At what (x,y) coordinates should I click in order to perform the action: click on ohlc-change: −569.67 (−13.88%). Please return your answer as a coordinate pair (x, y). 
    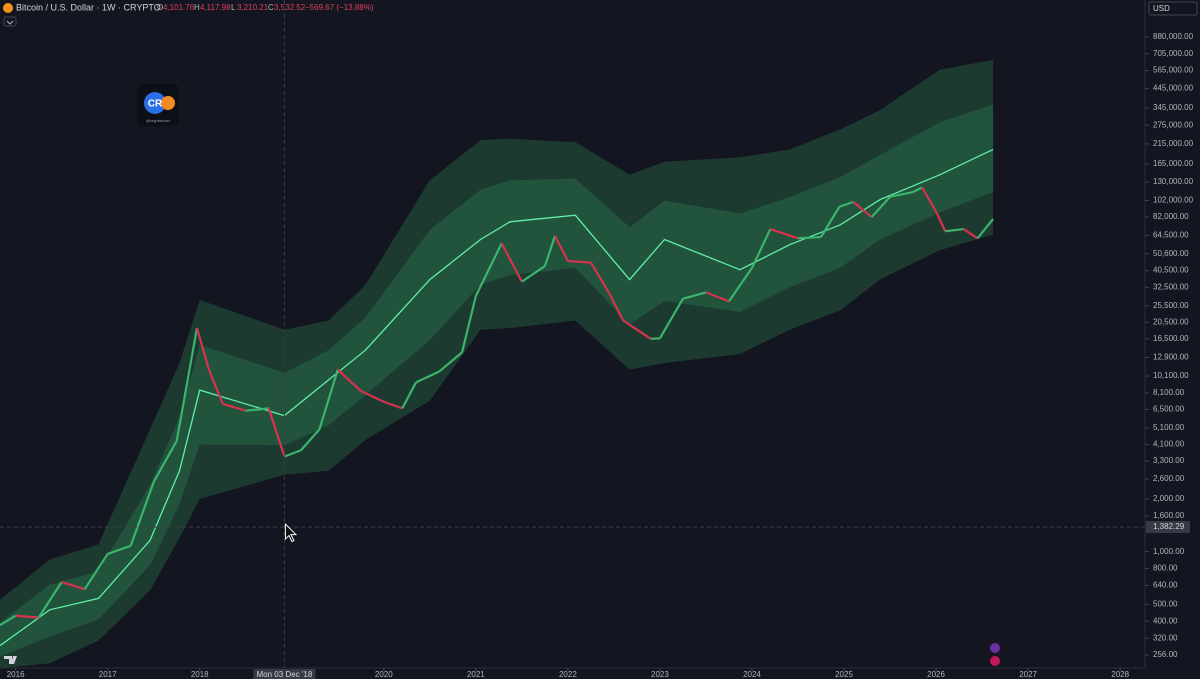
    Looking at the image, I should click on (339, 7).